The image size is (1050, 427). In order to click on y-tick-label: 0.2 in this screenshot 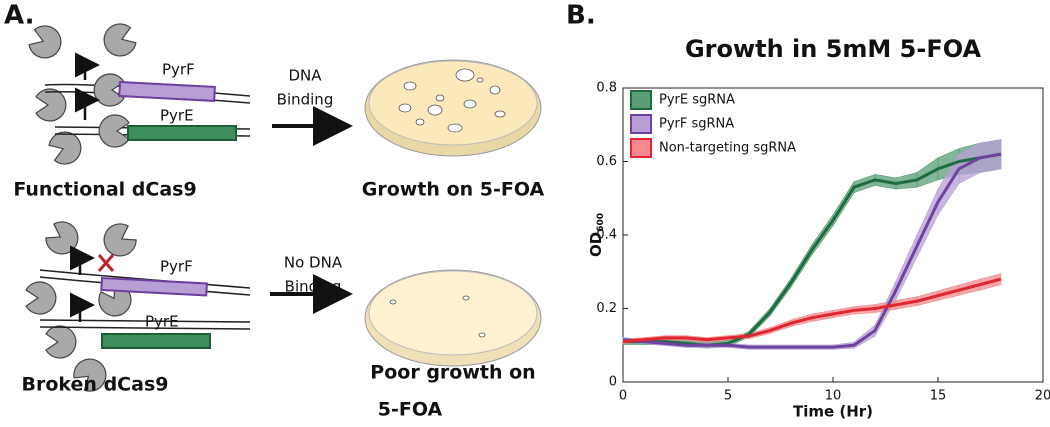, I will do `click(606, 308)`.